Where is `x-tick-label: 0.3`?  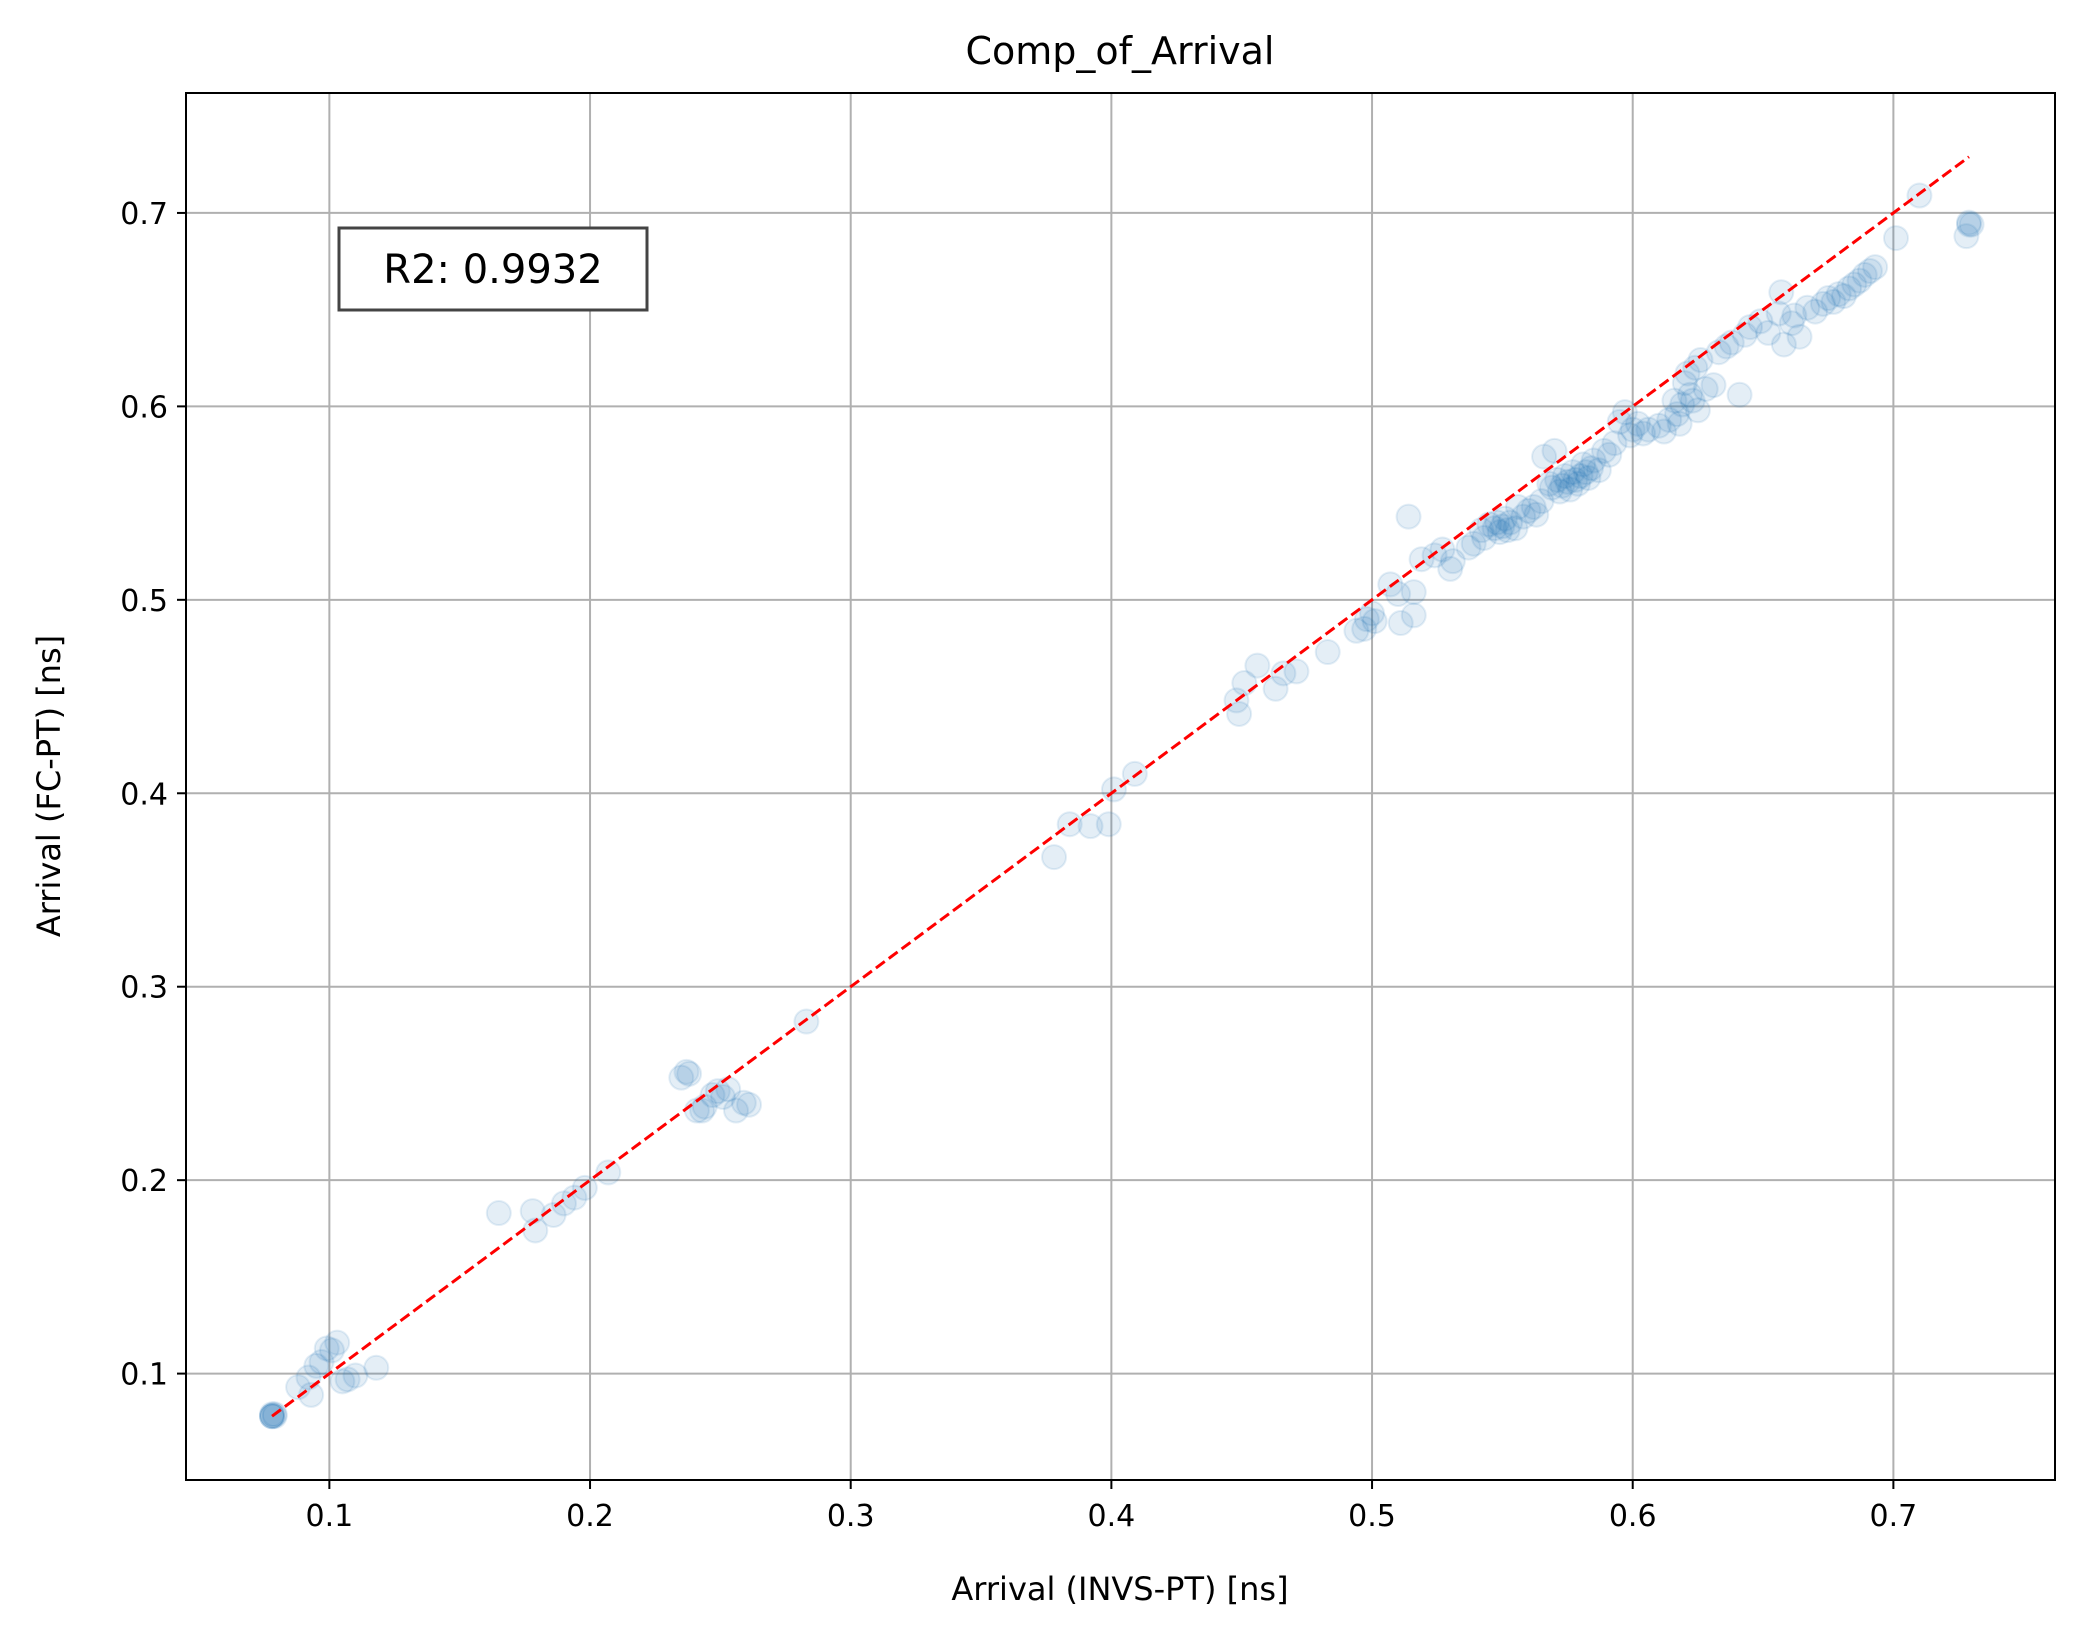 x-tick-label: 0.3 is located at coordinates (851, 1516).